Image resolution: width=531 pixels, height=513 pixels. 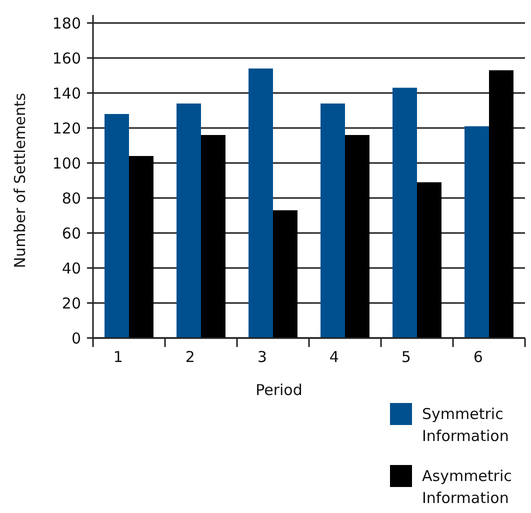 I want to click on legend-label: Symmetric Information, so click(x=465, y=425).